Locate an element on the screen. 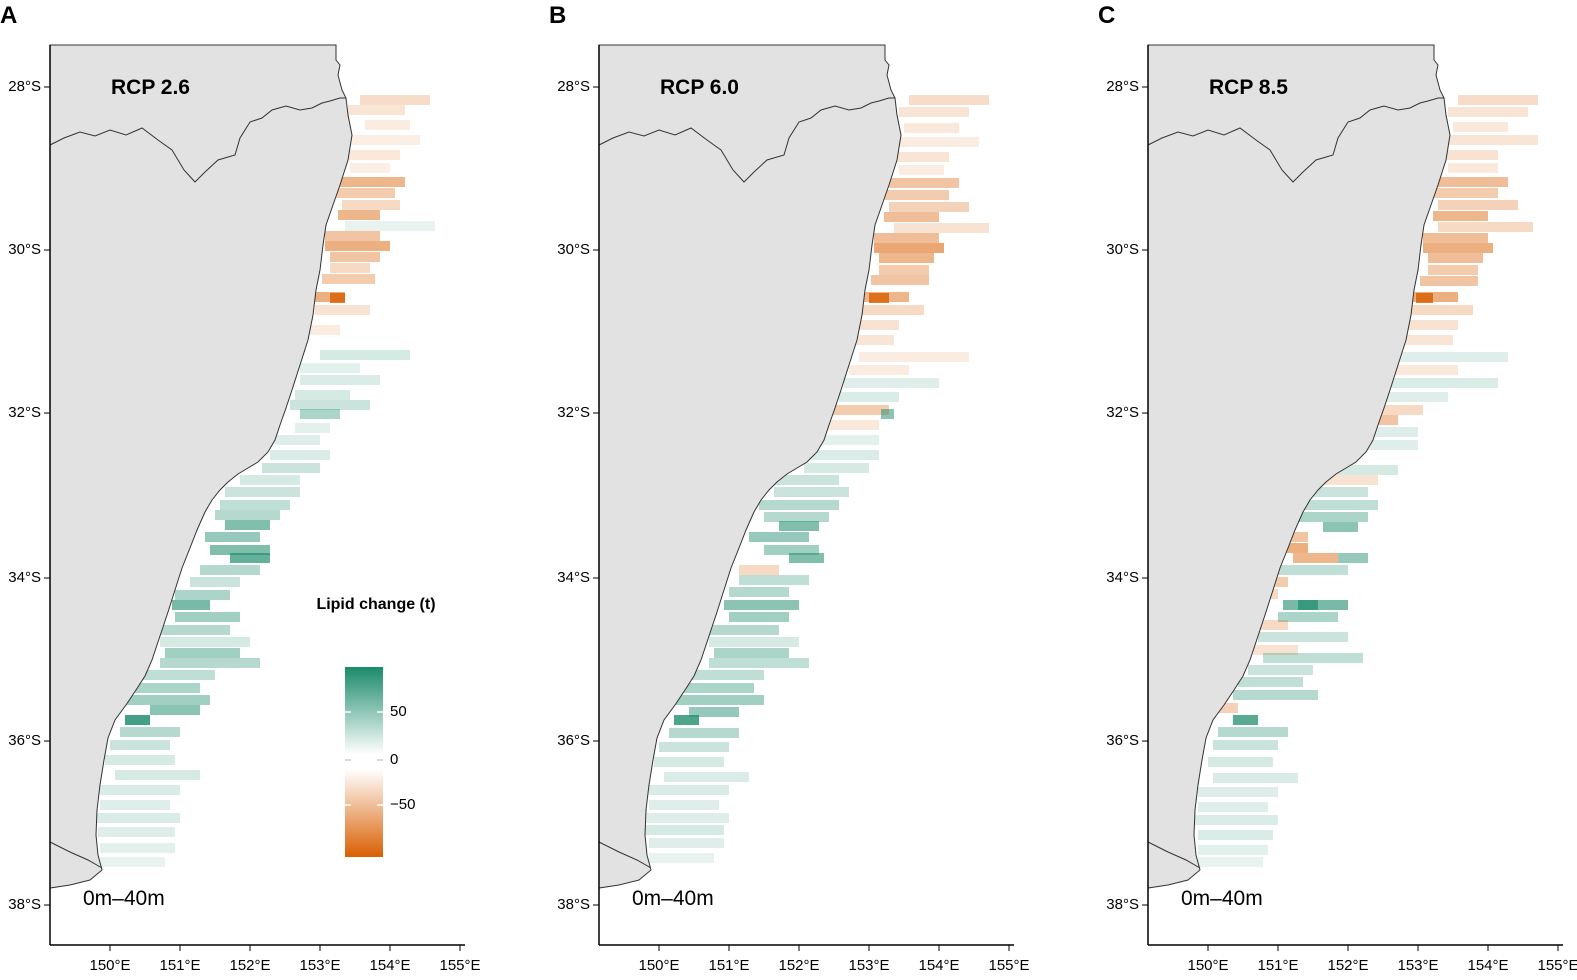  lon-tick-label: 152°E is located at coordinates (798, 965).